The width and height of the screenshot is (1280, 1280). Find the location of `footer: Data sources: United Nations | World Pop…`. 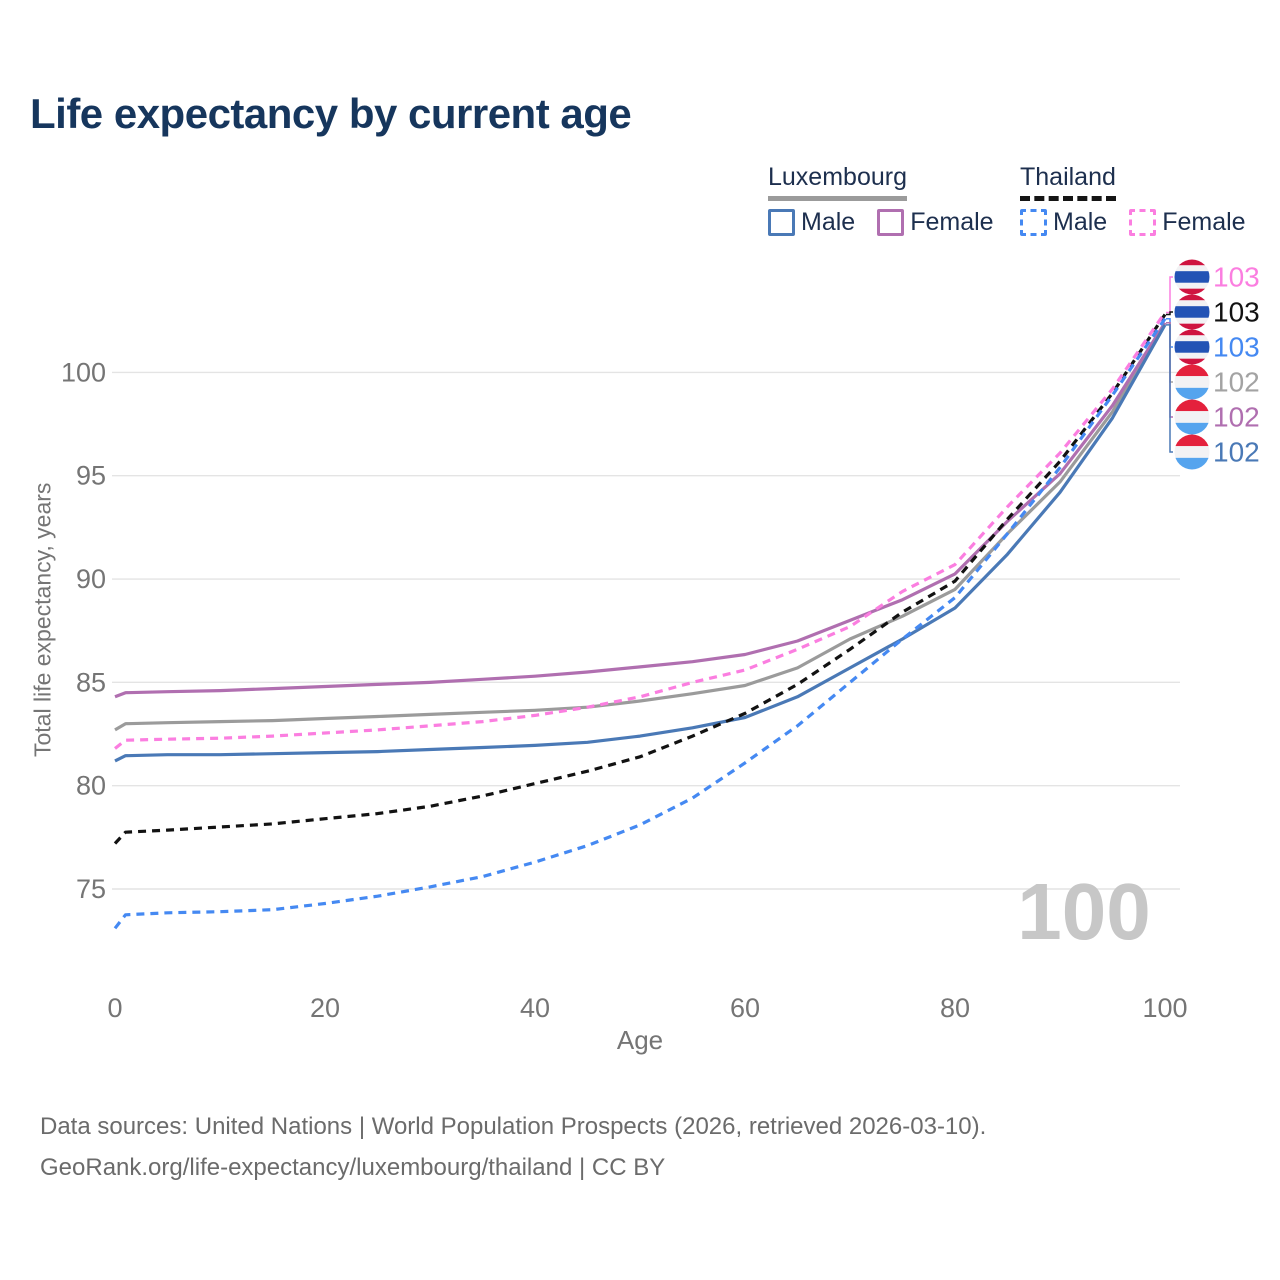

footer: Data sources: United Nations | World Pop… is located at coordinates (640, 1147).